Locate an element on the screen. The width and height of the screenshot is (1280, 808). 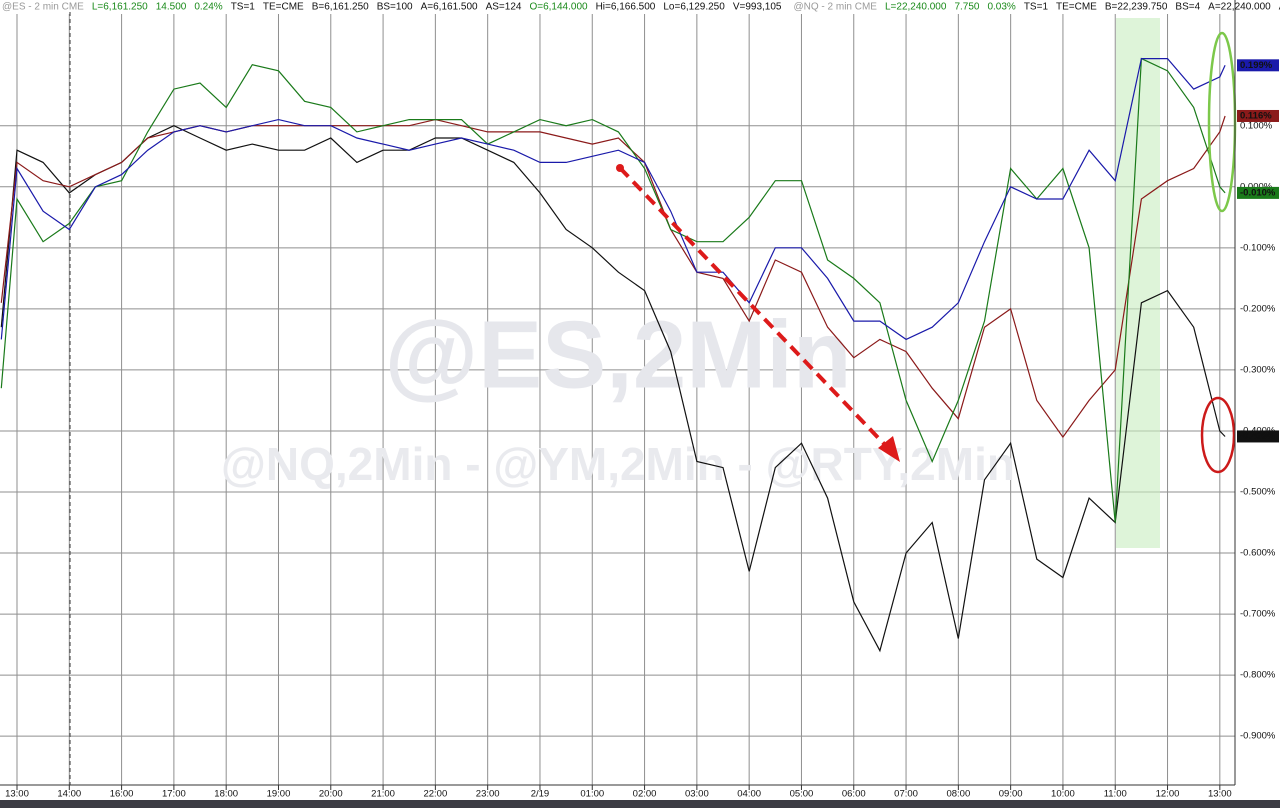
y-axis-strip is located at coordinates (1258, 404).